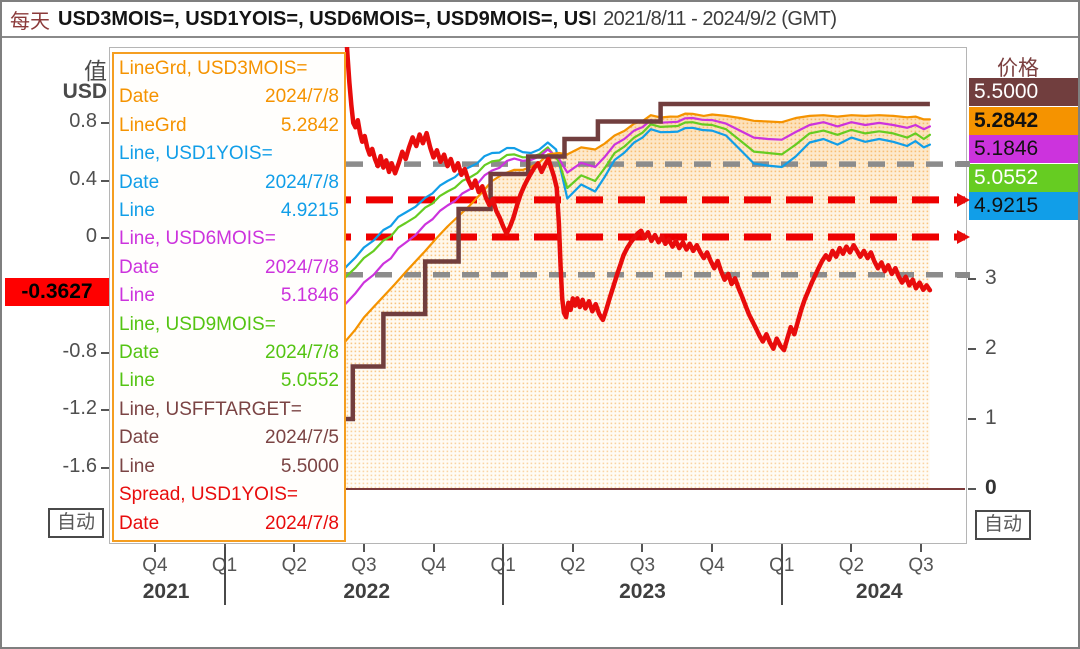 The height and width of the screenshot is (649, 1080). Describe the element at coordinates (229, 183) in the screenshot. I see `legend-row-4: Date 2024/7/8` at that location.